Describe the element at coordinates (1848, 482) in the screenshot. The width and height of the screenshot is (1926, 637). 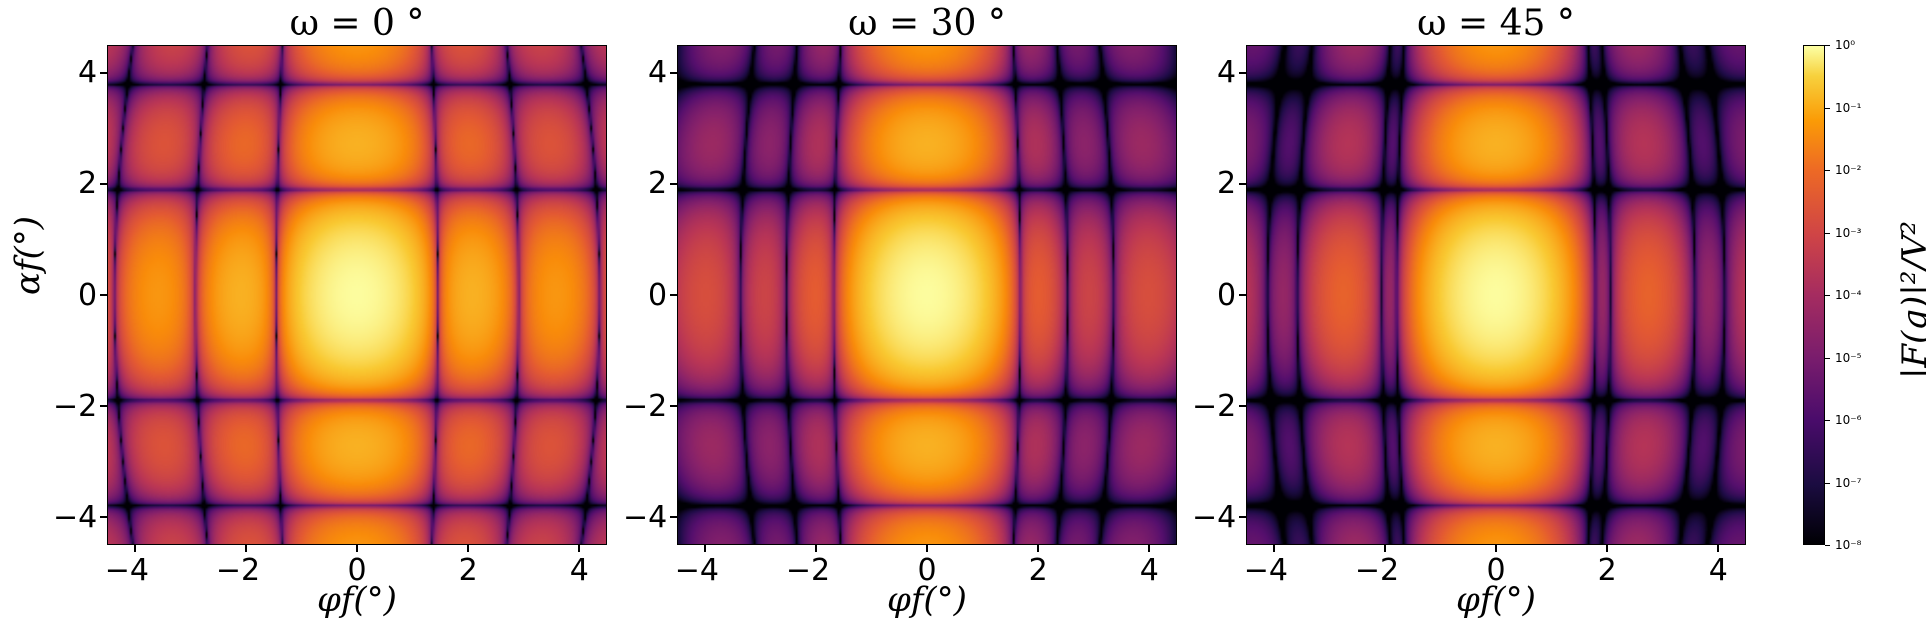
I see `colorbar-tick-label: 10⁻⁷` at that location.